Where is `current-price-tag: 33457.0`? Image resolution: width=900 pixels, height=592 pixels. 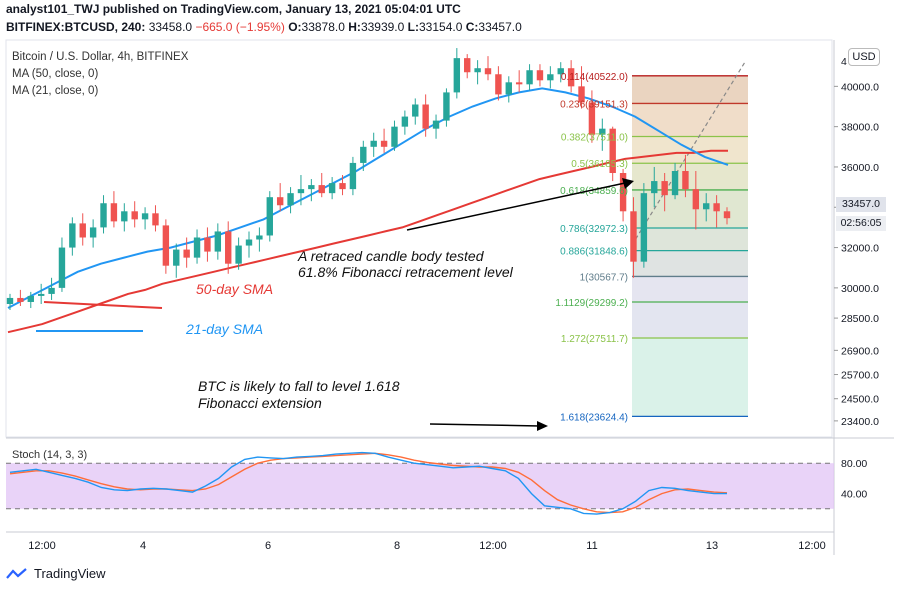 current-price-tag: 33457.0 is located at coordinates (861, 204).